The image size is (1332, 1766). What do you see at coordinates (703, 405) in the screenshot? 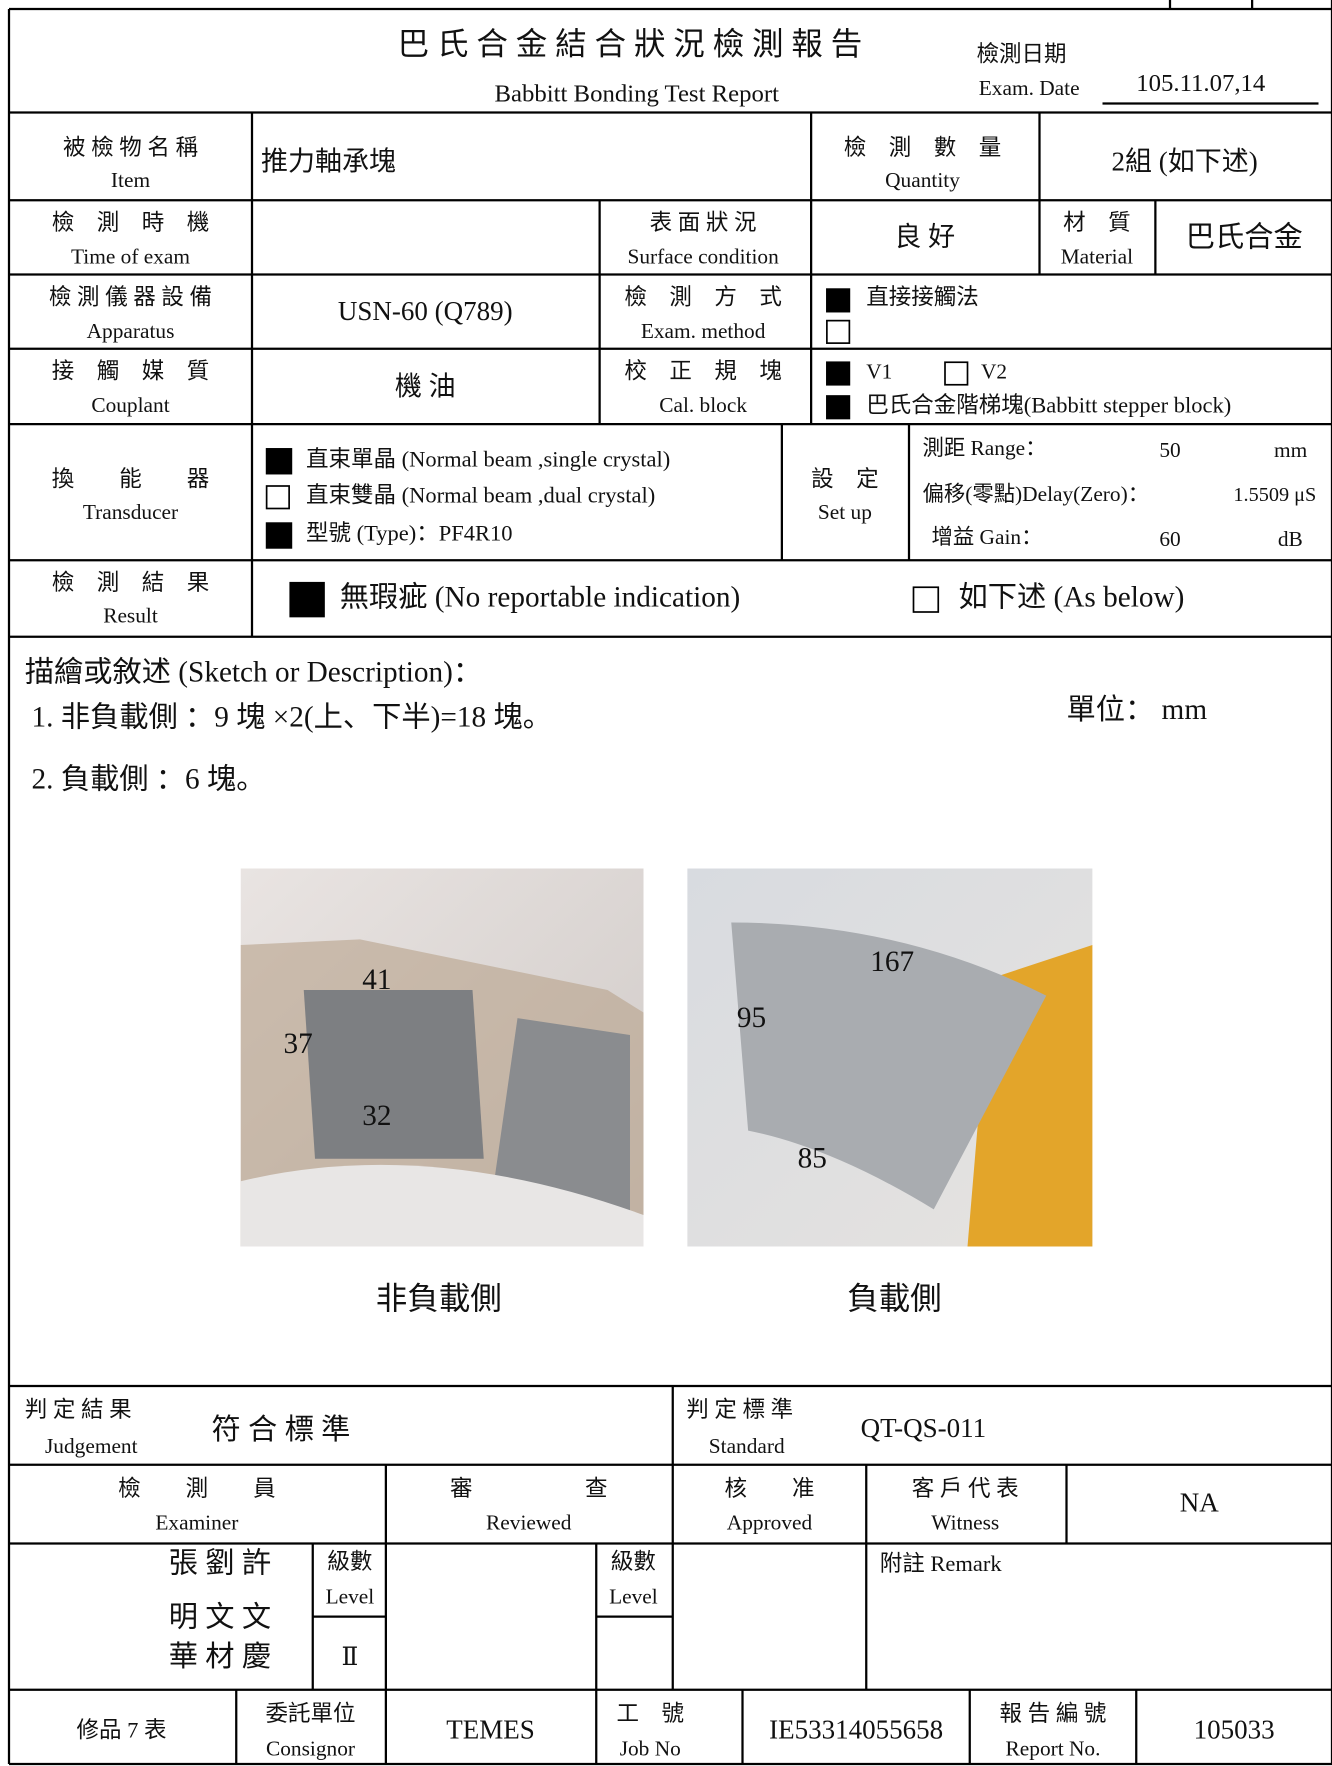
I see `cal-block-label-en: Cal. block` at bounding box center [703, 405].